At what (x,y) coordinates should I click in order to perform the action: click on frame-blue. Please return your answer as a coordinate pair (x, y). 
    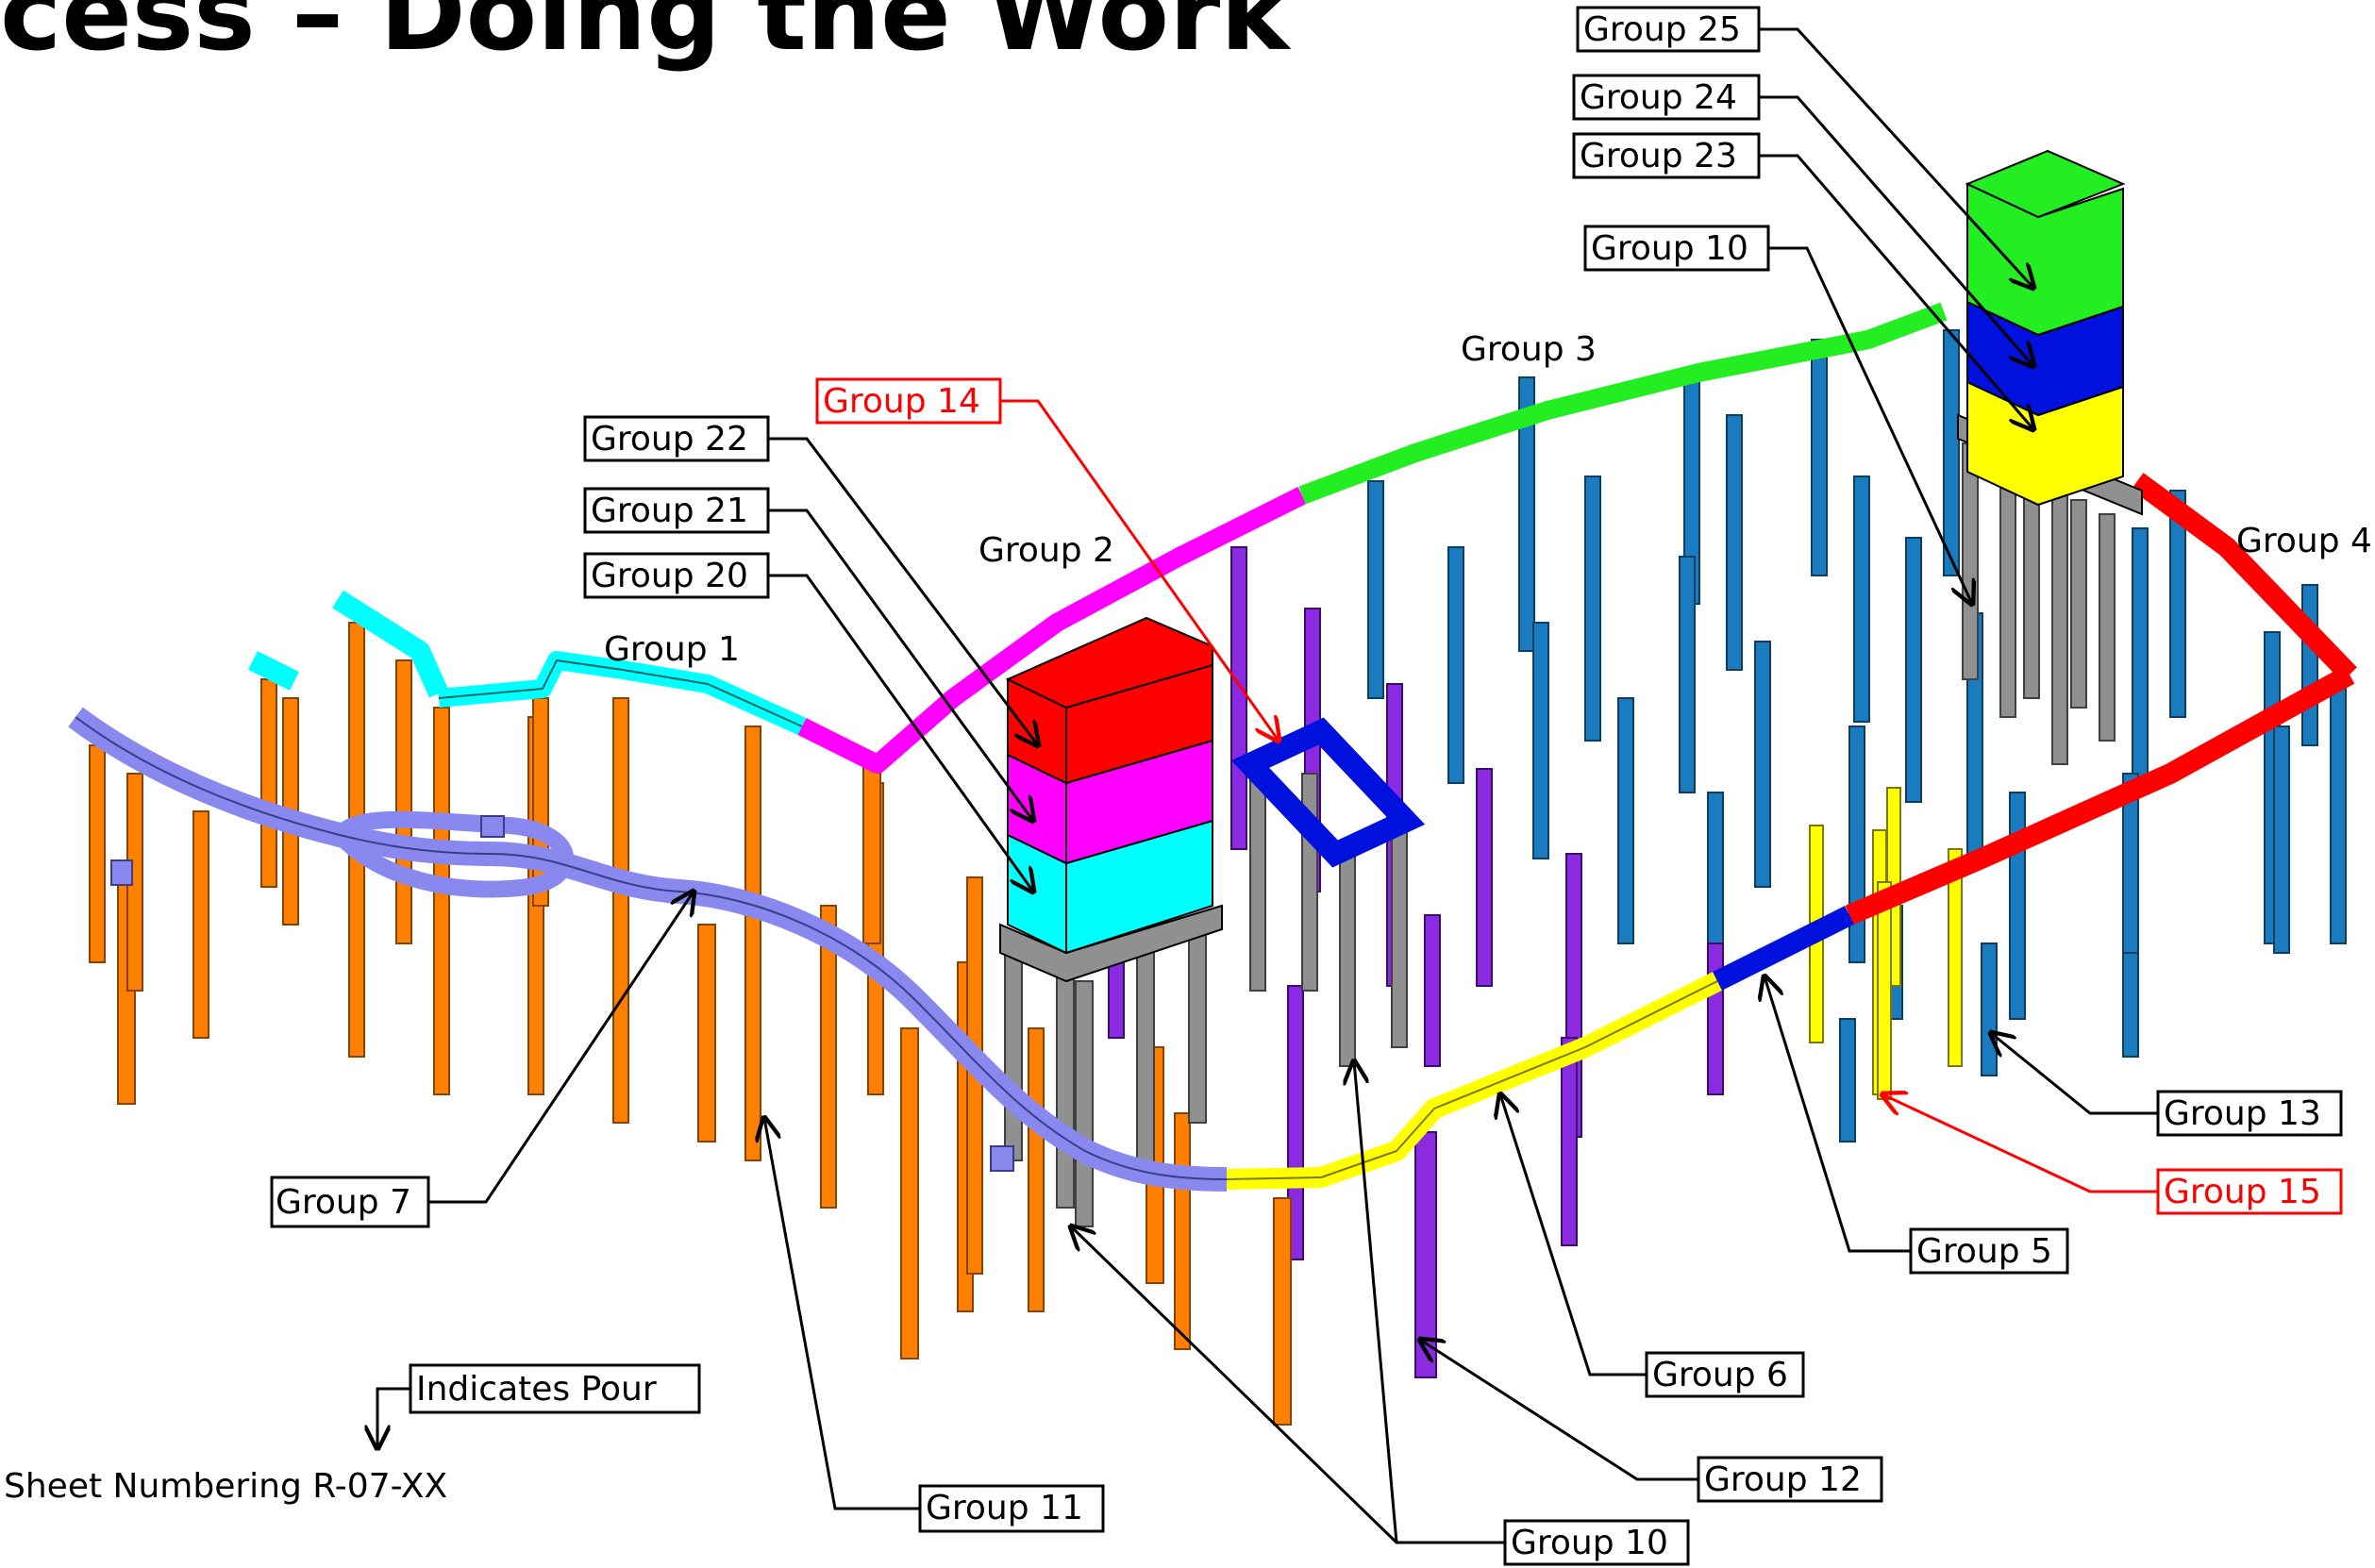
    Looking at the image, I should click on (1328, 792).